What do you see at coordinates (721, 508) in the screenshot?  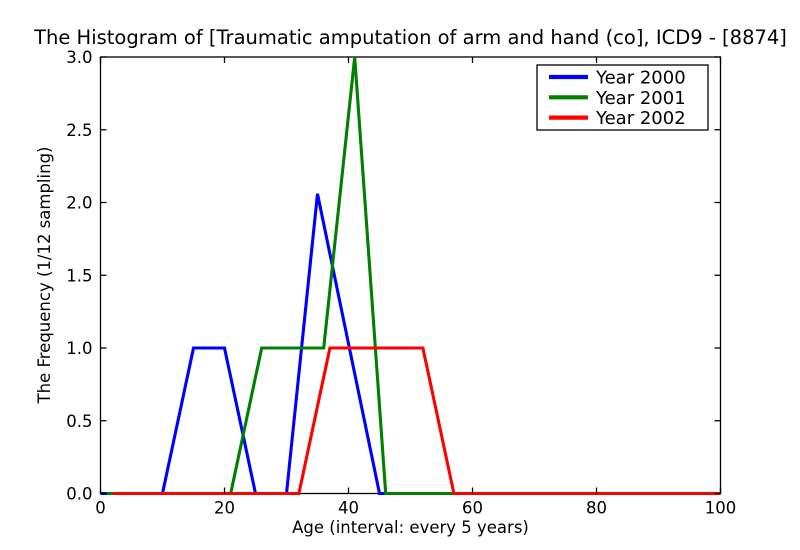 I see `x-tick-label: 100` at bounding box center [721, 508].